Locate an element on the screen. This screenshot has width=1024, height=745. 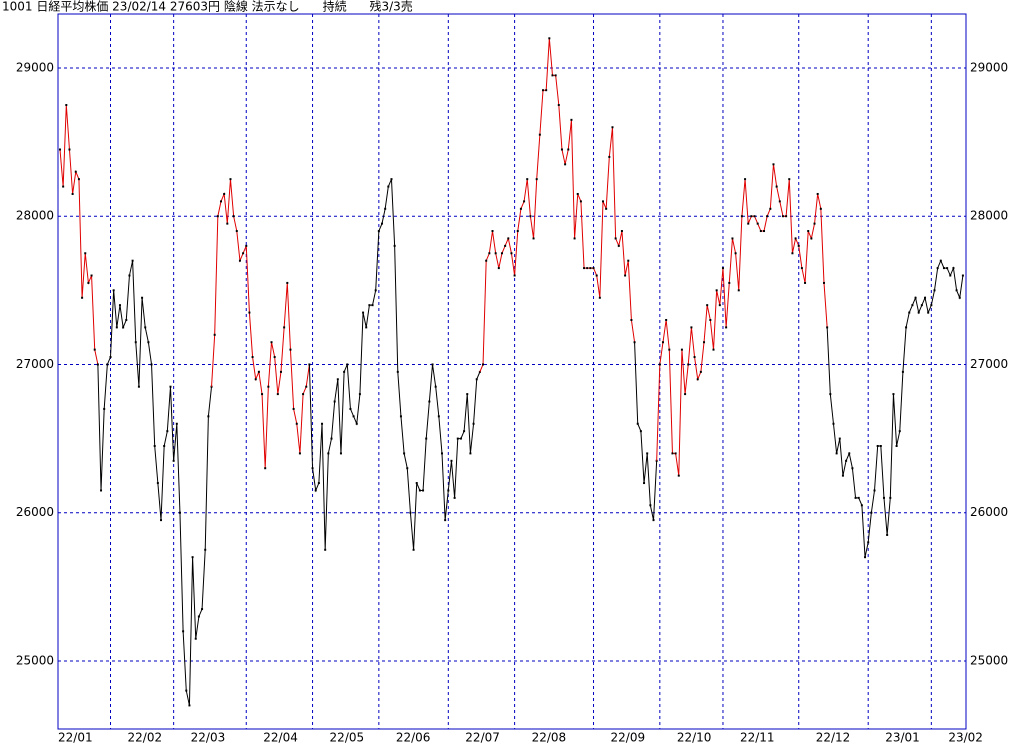
x-tick-label: 22/02 is located at coordinates (145, 738).